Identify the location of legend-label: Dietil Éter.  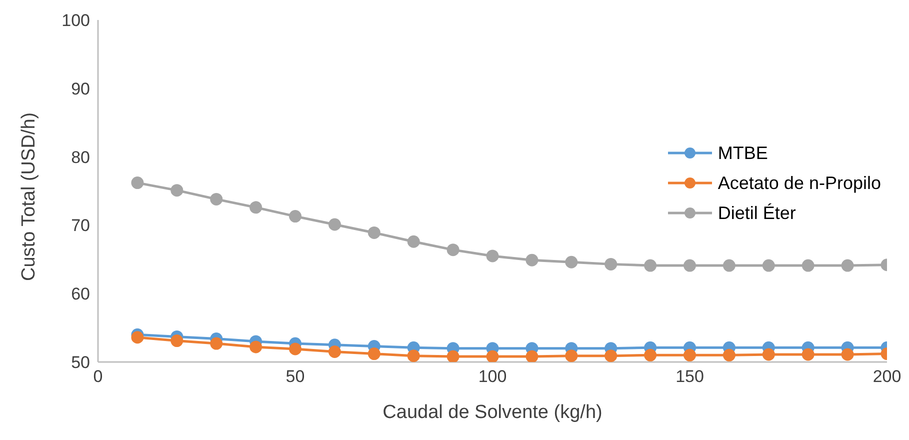
(757, 213).